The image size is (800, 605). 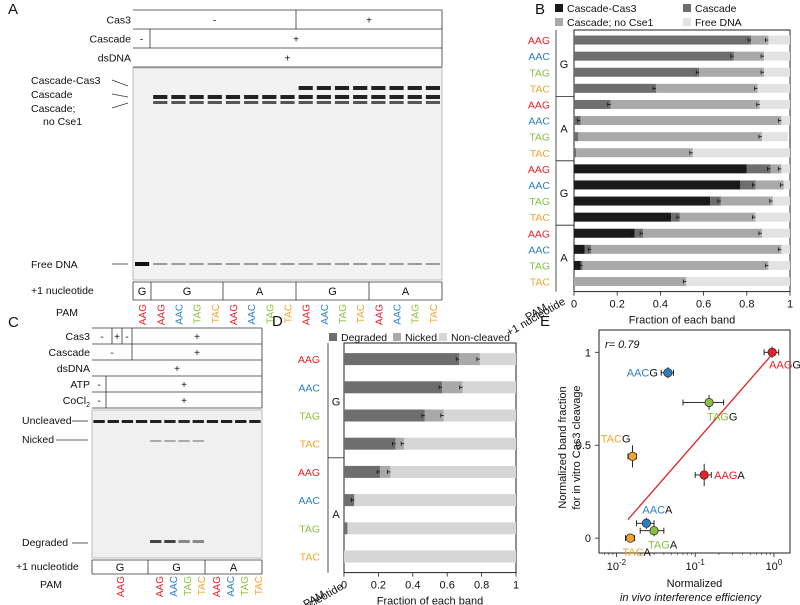 What do you see at coordinates (784, 365) in the screenshot?
I see `panel-e-point-label: AAGG` at bounding box center [784, 365].